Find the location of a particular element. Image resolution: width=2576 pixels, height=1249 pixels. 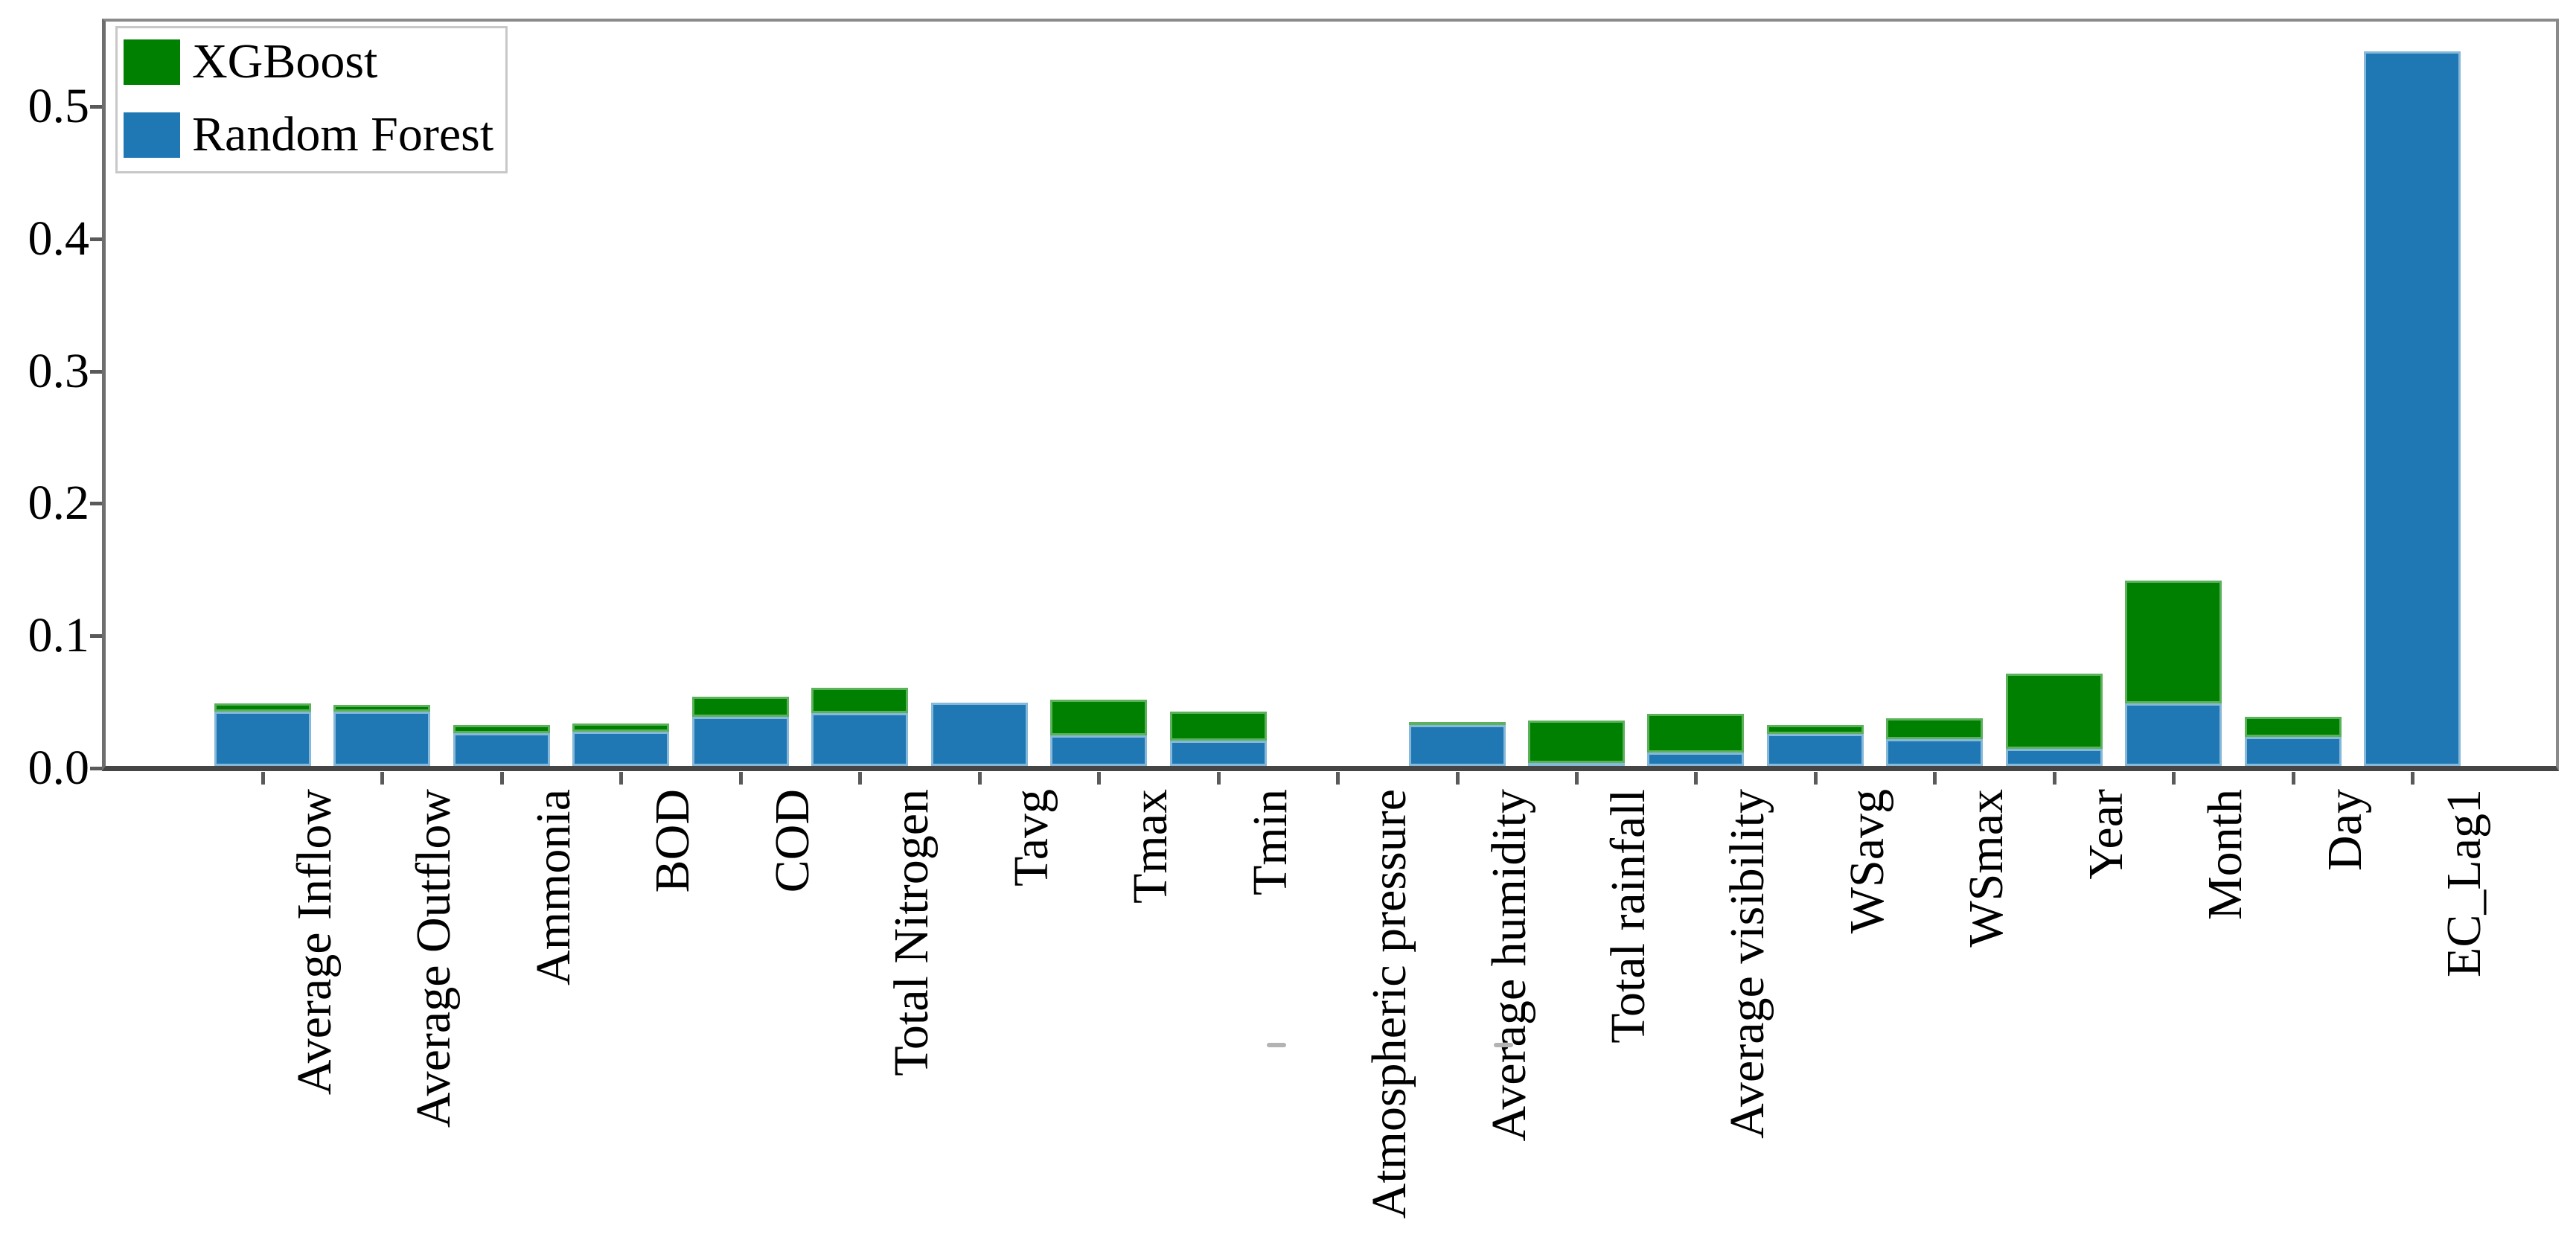

x-axis-label: Ammonia is located at coordinates (553, 888).